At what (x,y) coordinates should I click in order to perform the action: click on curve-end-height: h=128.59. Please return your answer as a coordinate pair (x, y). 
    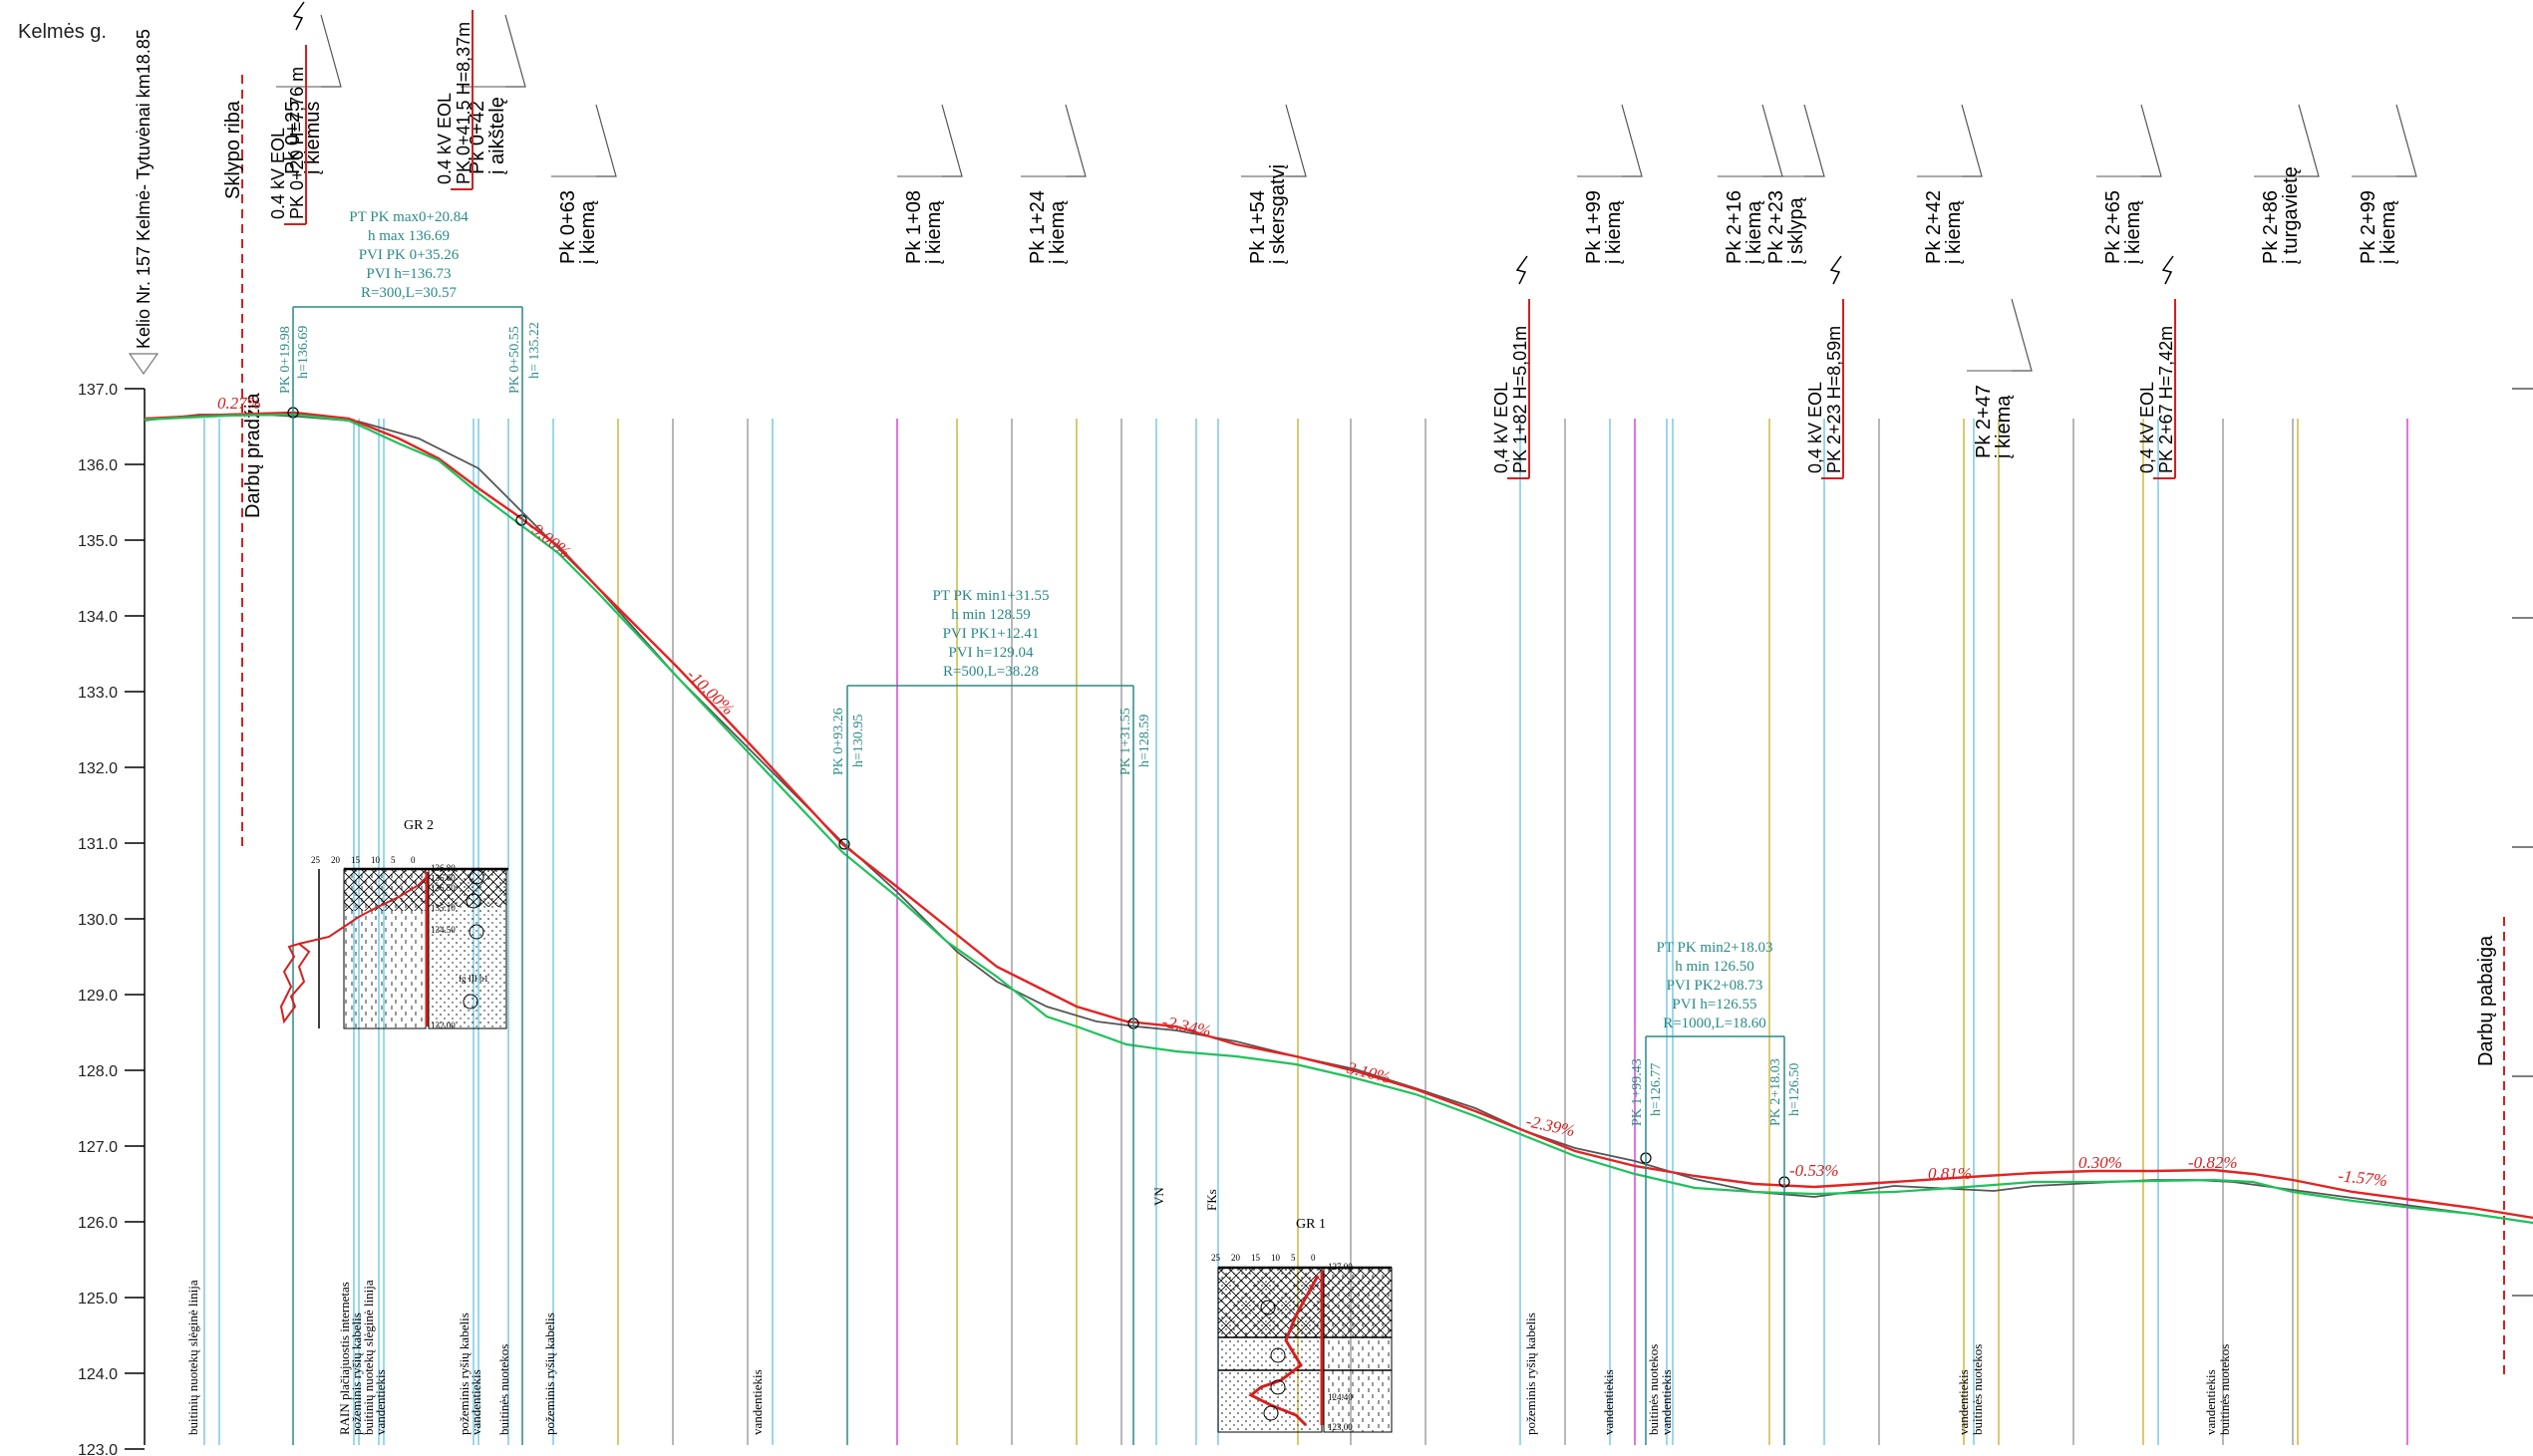
    Looking at the image, I should click on (1144, 741).